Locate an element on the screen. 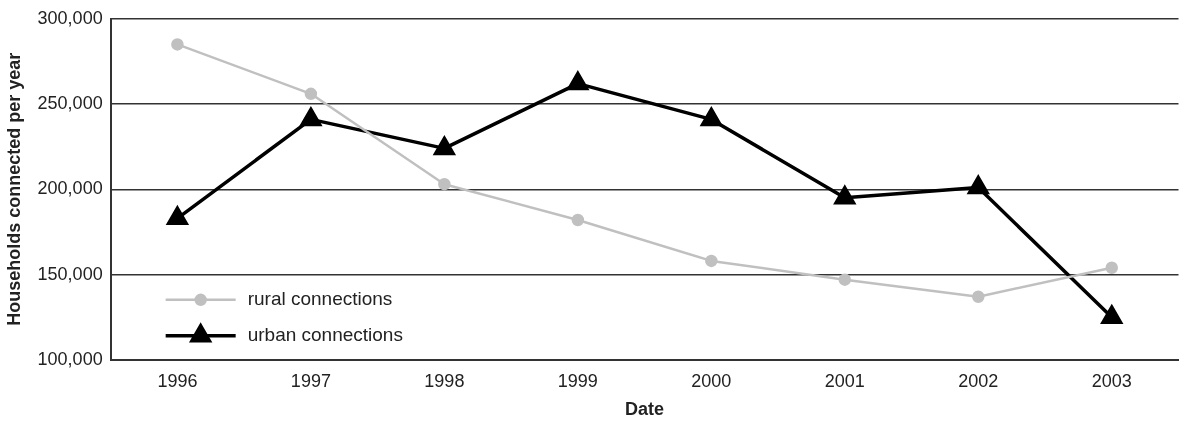 The image size is (1192, 425). legend-label: rural connections is located at coordinates (320, 299).